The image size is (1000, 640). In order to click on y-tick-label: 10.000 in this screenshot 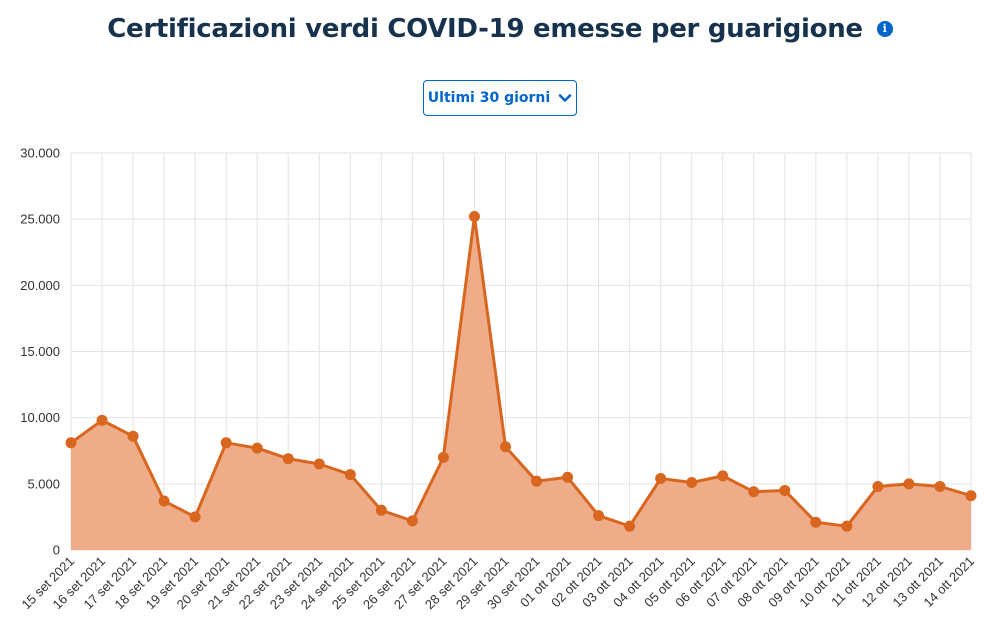, I will do `click(40, 417)`.